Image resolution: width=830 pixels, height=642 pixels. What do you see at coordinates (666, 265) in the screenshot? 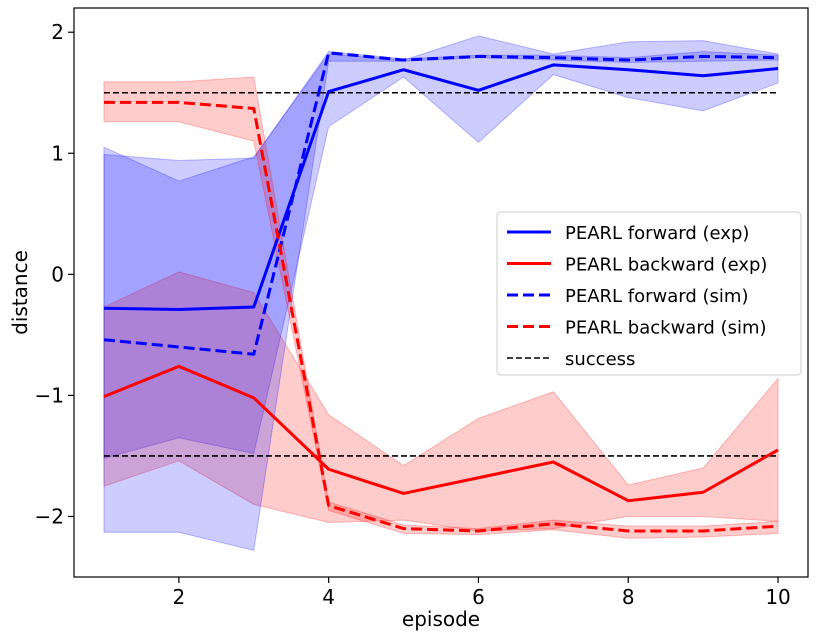
I see `legend-label-pearl-backward-exp: PEARL backward (exp)` at bounding box center [666, 265].